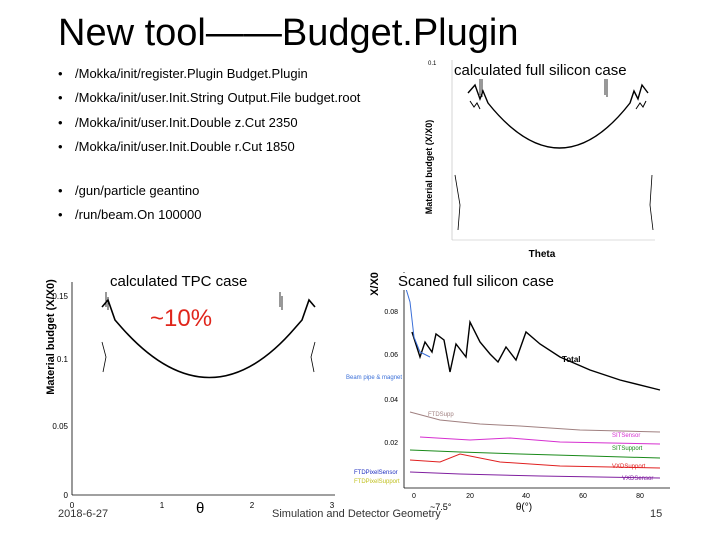  What do you see at coordinates (185, 146) in the screenshot?
I see `command-text: /Mokka/init/user.Init.Double r.Cut 1850` at bounding box center [185, 146].